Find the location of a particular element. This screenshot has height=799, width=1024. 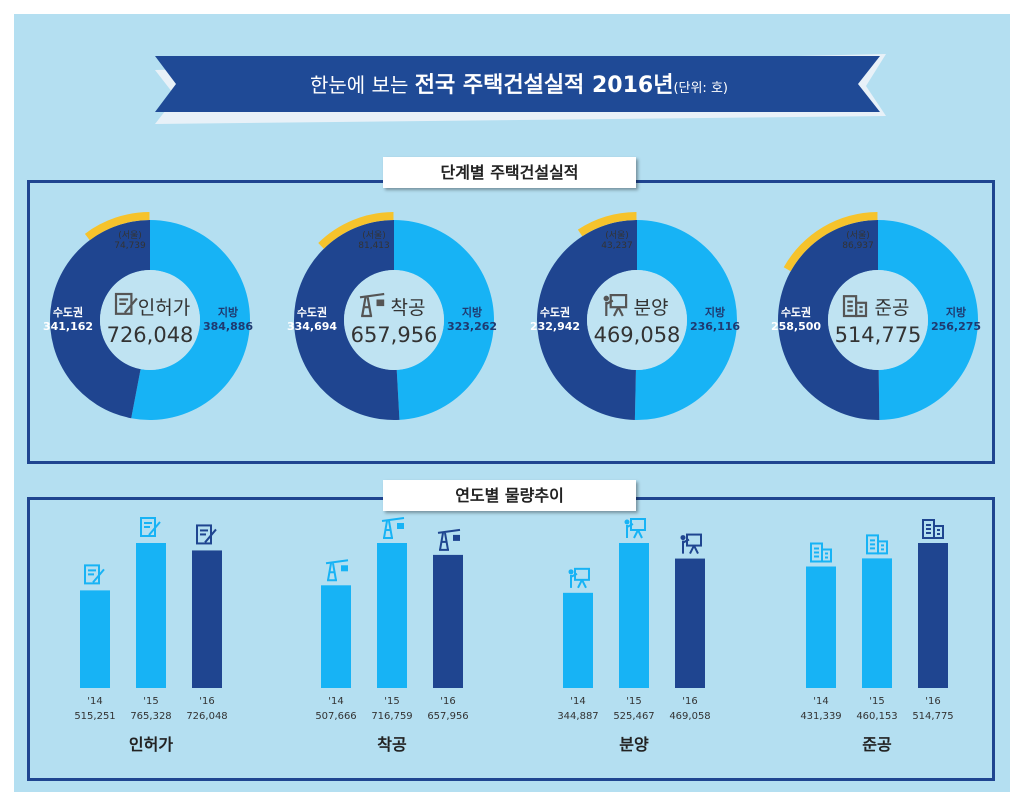

donut-total: 726,048 is located at coordinates (150, 335).